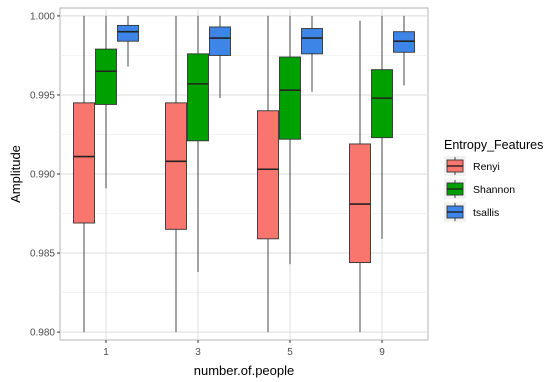  Describe the element at coordinates (198, 352) in the screenshot. I see `x-tick-label: 3` at that location.